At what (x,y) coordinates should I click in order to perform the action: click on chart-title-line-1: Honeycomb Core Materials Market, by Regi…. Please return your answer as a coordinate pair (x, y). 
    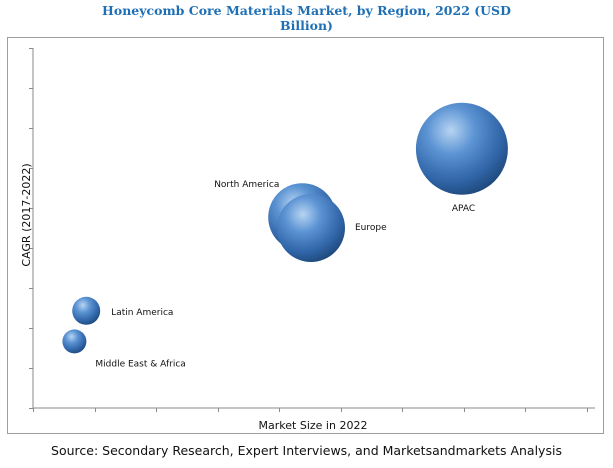
    Looking at the image, I should click on (306, 10).